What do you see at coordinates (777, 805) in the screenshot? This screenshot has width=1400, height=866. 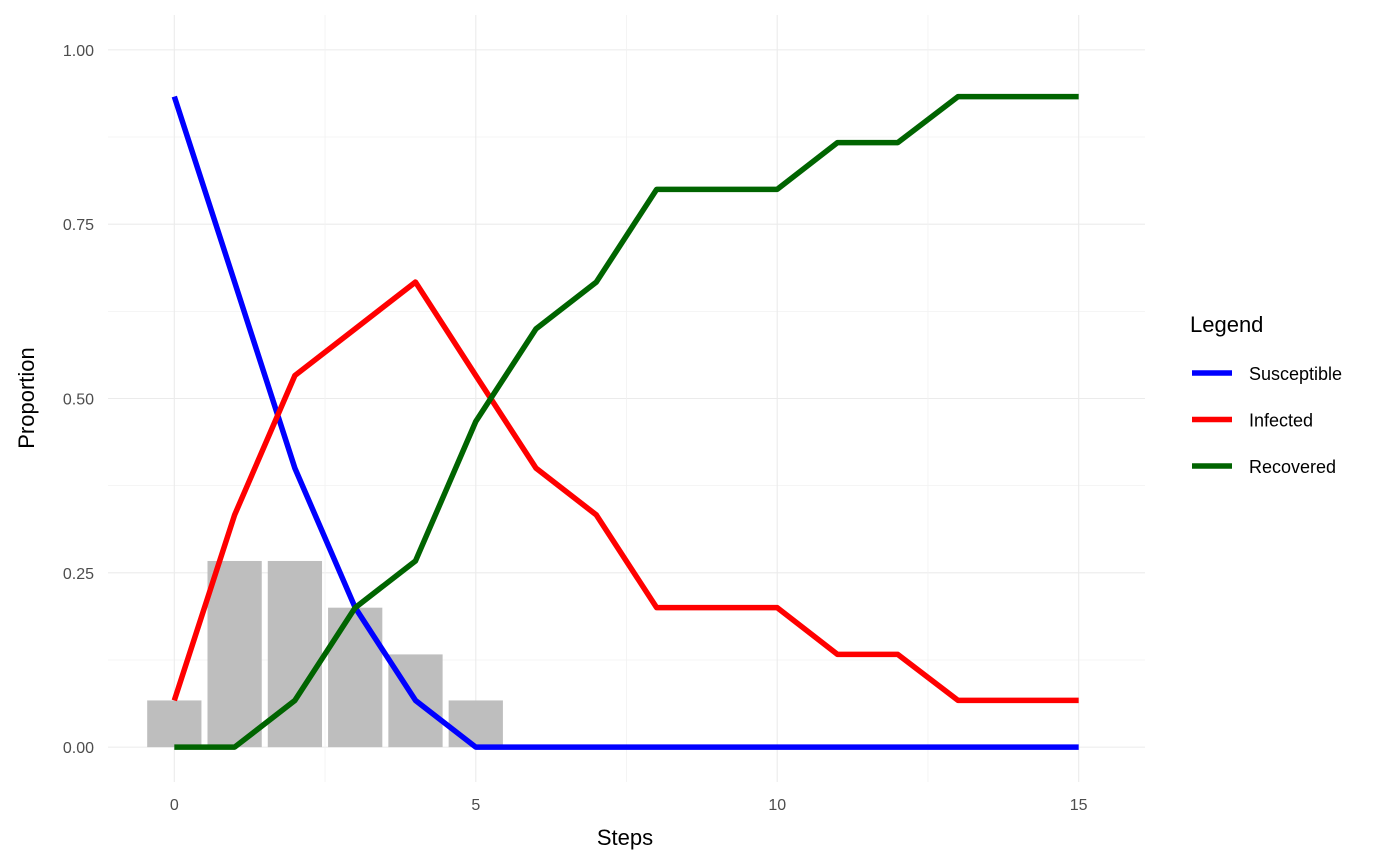 I see `x-tick-label: 10` at bounding box center [777, 805].